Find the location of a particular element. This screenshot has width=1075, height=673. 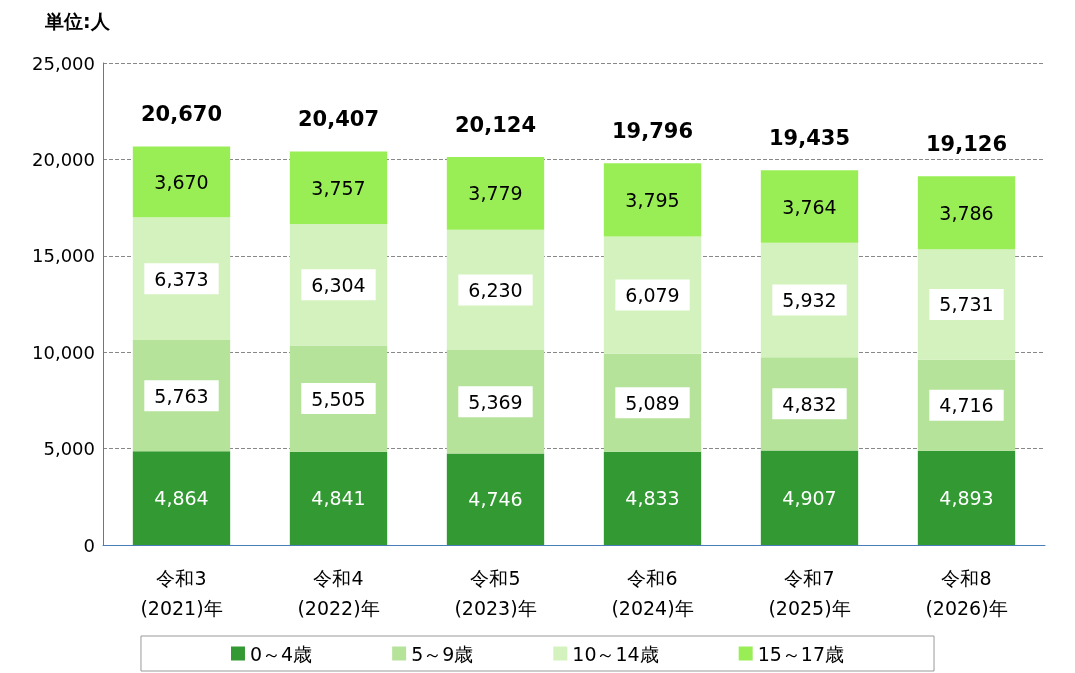

data-label: 3,670 is located at coordinates (181, 181).